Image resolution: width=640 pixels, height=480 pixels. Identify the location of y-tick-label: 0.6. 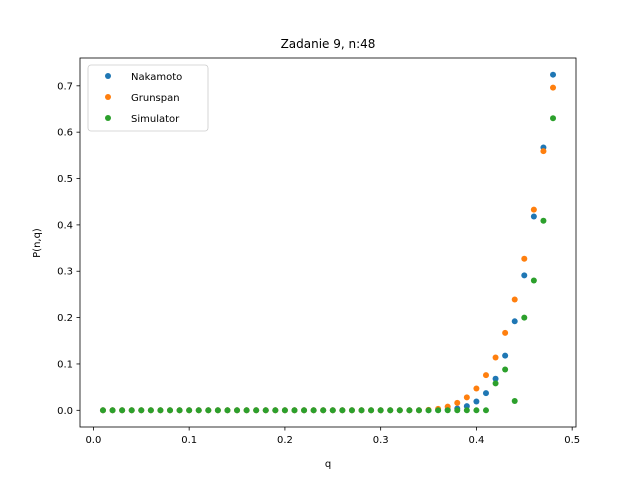
(65, 133).